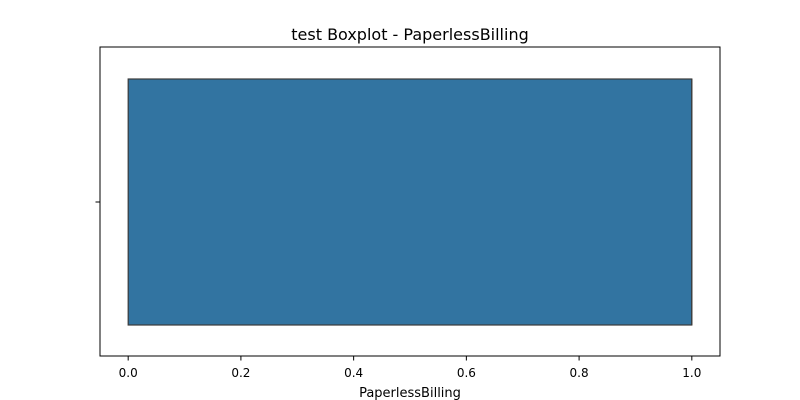 This screenshot has height=400, width=800. What do you see at coordinates (466, 373) in the screenshot?
I see `x-tick-label: 0.6` at bounding box center [466, 373].